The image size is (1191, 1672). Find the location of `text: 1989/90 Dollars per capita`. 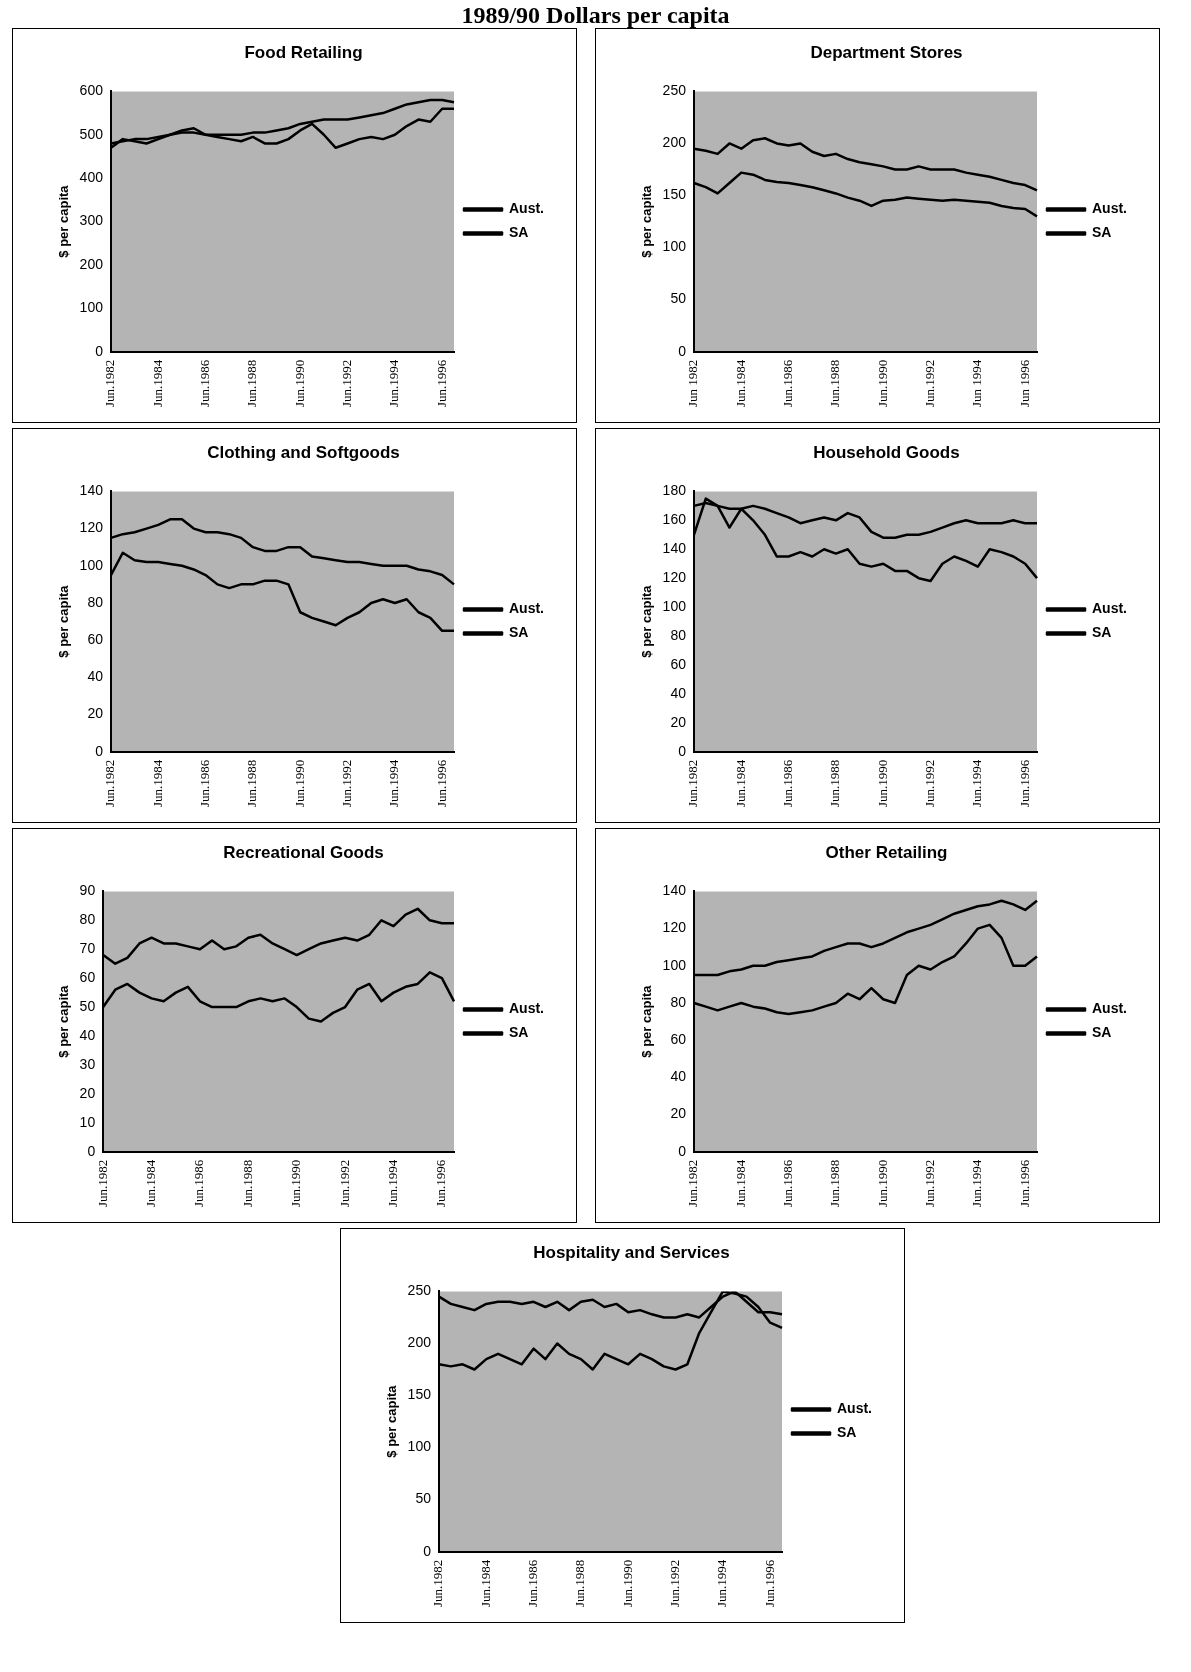

text: 1989/90 Dollars per capita is located at coordinates (595, 15).